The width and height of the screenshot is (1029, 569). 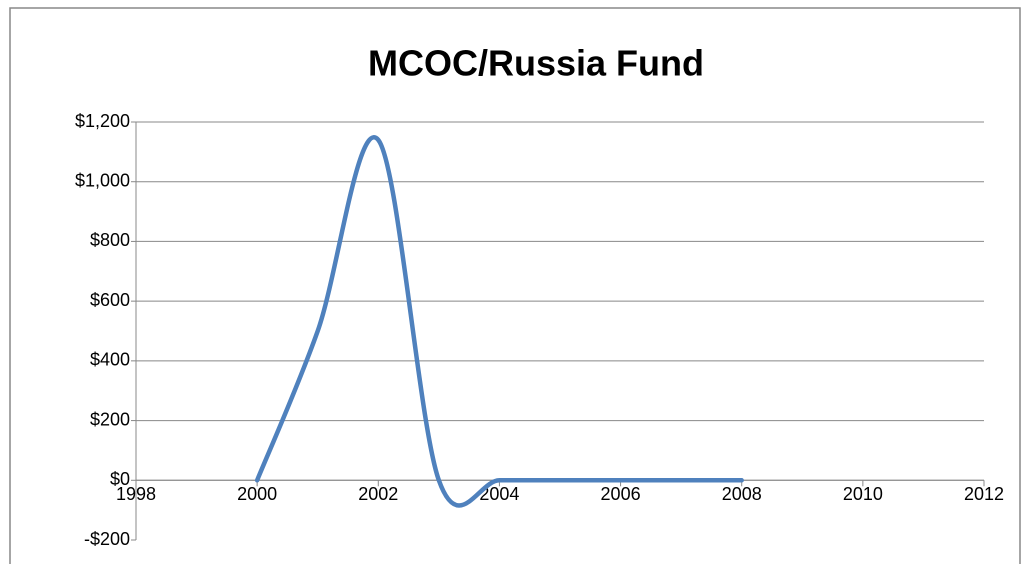 What do you see at coordinates (107, 539) in the screenshot?
I see `y-tick-label: -$200` at bounding box center [107, 539].